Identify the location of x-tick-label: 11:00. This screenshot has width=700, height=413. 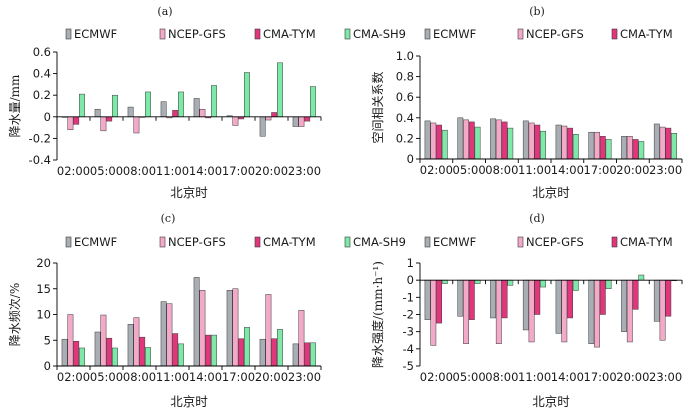
(534, 377).